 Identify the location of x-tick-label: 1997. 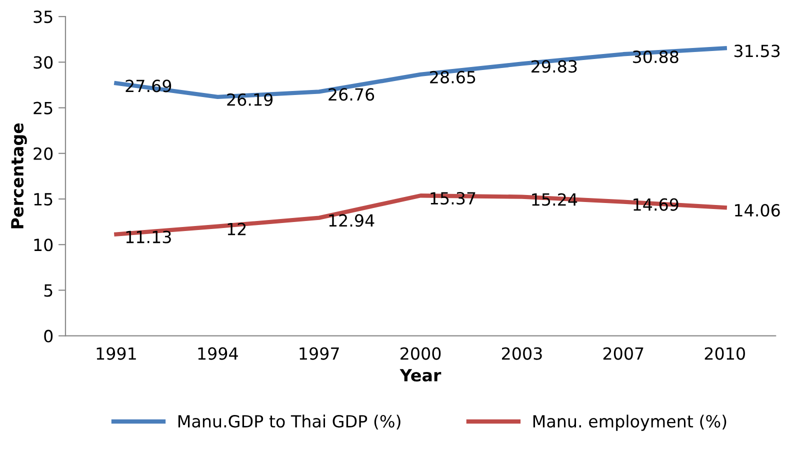
(319, 353).